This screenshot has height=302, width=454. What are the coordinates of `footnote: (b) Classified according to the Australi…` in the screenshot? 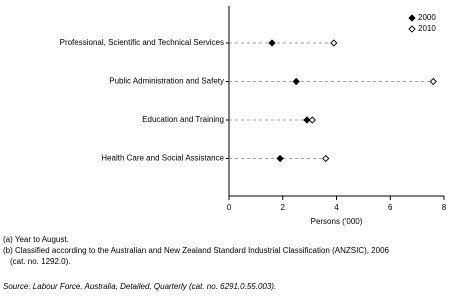 It's located at (196, 250).